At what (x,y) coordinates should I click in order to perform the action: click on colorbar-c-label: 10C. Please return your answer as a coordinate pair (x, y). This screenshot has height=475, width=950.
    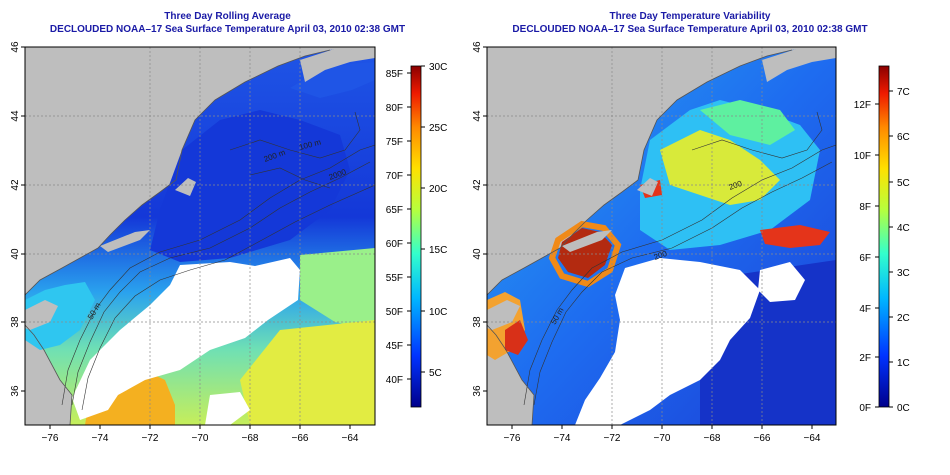
    Looking at the image, I should click on (438, 312).